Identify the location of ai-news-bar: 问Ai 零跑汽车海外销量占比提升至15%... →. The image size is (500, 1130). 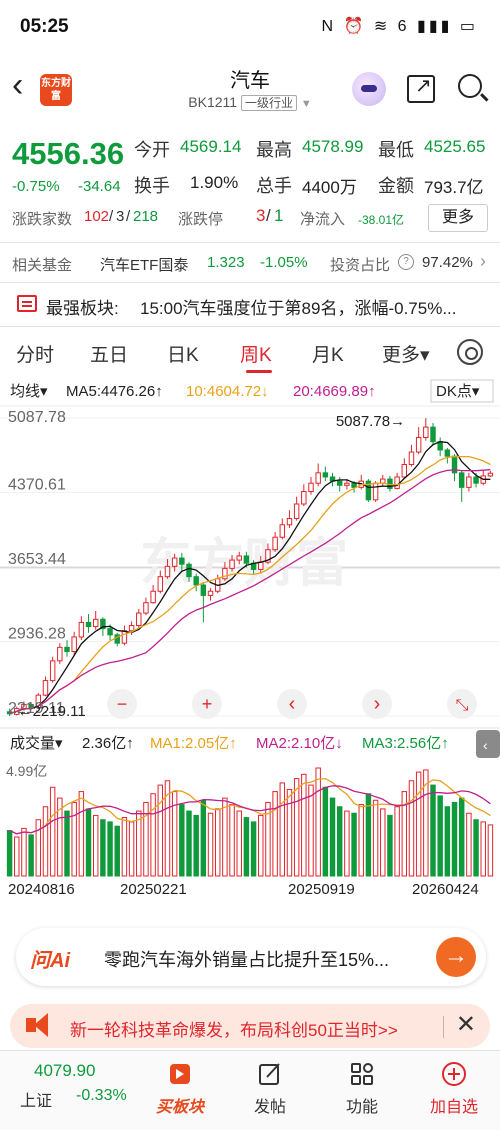
(251, 957).